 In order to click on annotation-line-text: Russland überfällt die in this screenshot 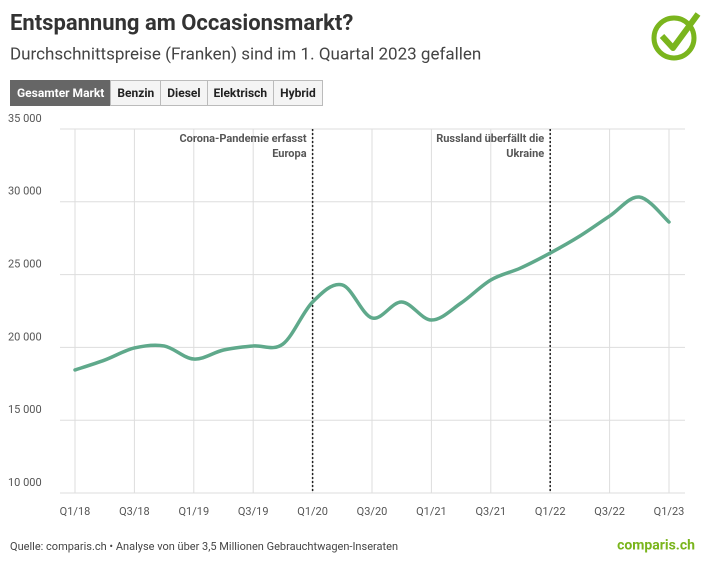, I will do `click(490, 138)`.